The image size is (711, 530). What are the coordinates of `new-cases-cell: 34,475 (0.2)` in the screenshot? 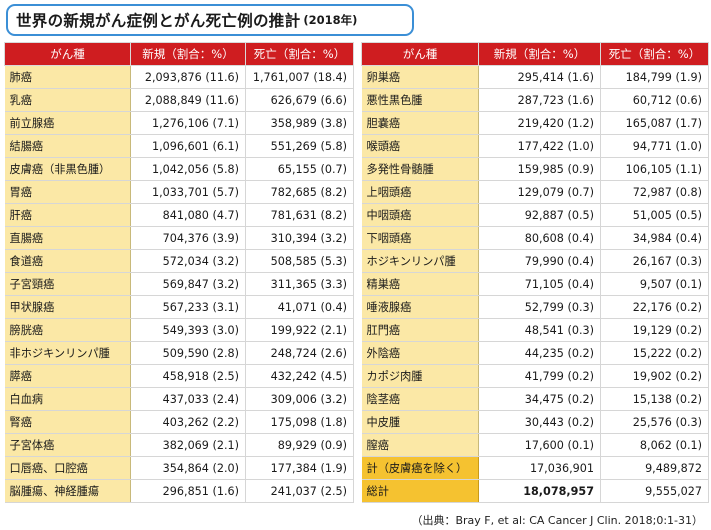 It's located at (539, 399).